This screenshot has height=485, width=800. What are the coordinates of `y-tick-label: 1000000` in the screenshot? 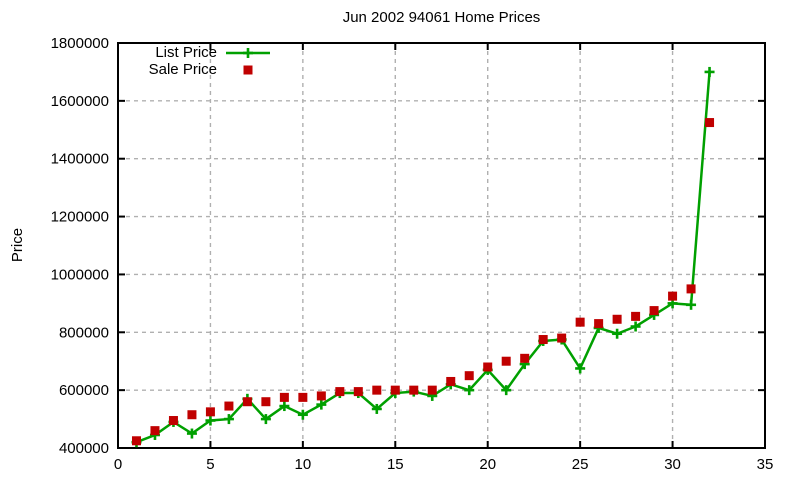 It's located at (80, 274).